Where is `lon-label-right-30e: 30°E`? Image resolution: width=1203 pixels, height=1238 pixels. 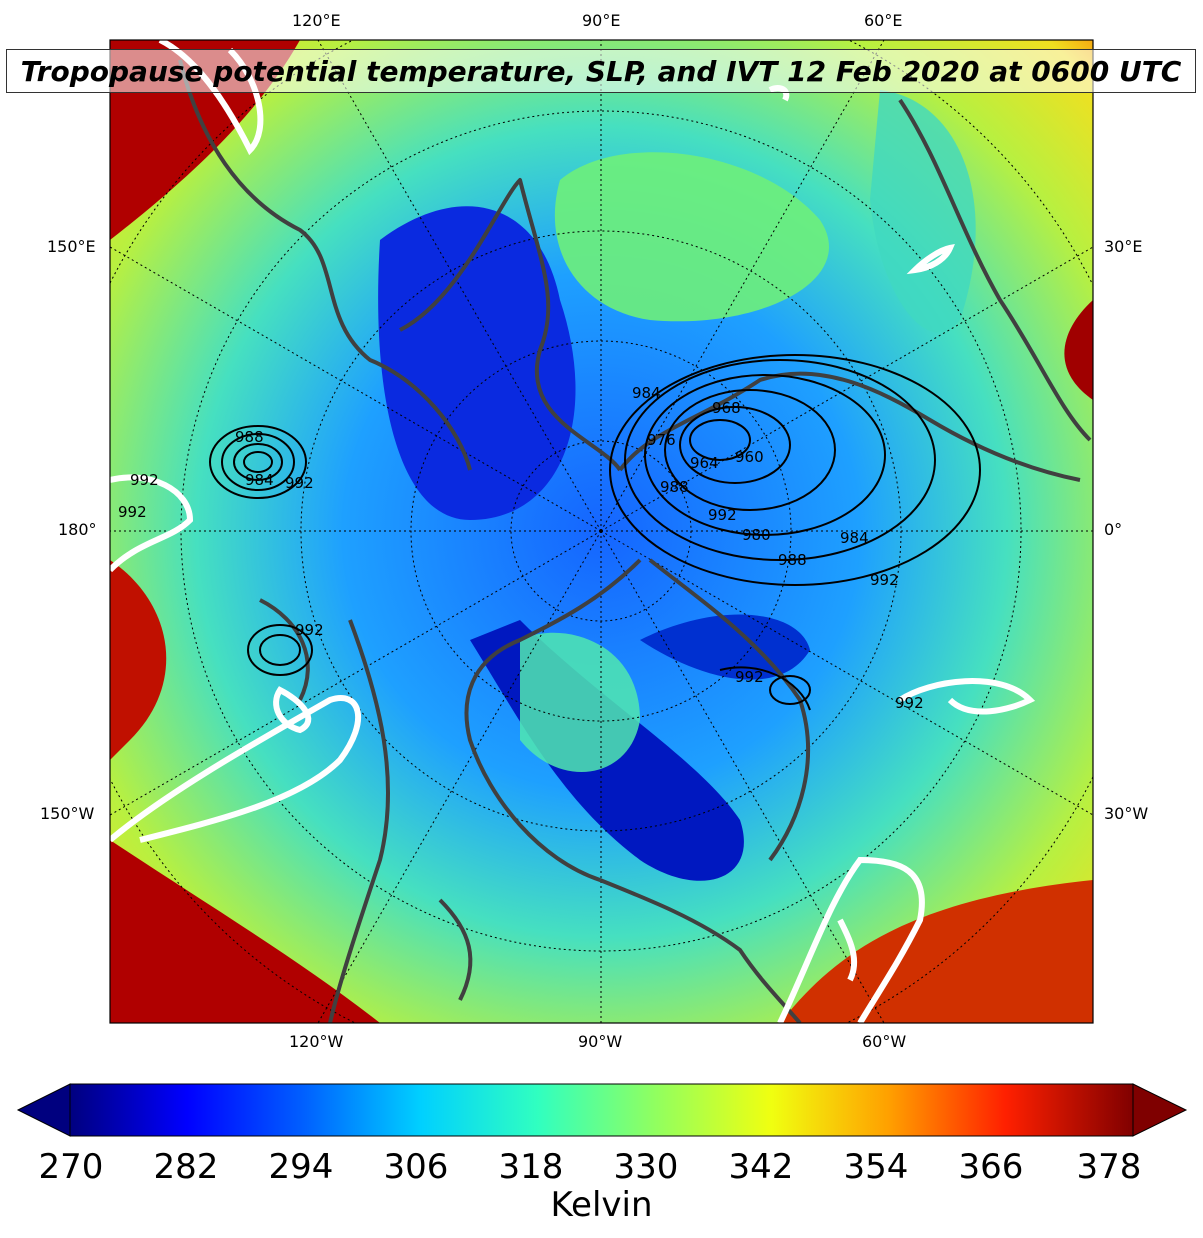
lon-label-right-30e: 30°E is located at coordinates (1123, 246).